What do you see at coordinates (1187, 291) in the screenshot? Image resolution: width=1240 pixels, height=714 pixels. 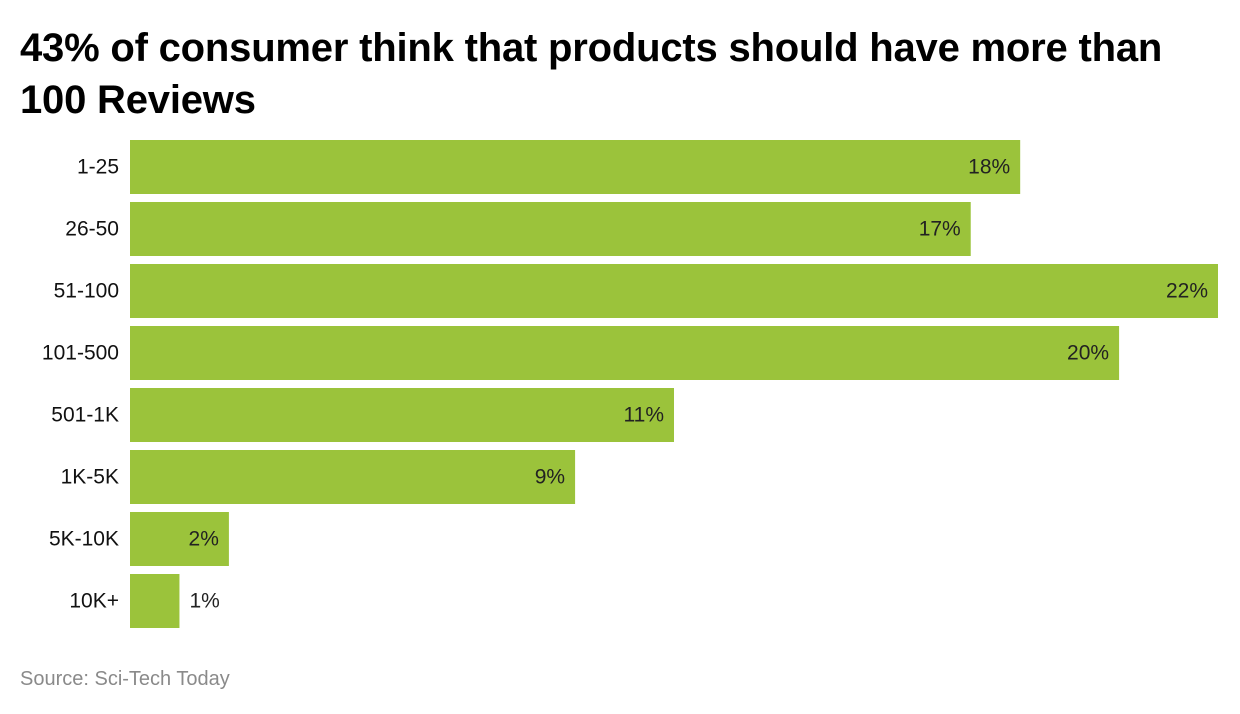 I see `value-label: 22%` at bounding box center [1187, 291].